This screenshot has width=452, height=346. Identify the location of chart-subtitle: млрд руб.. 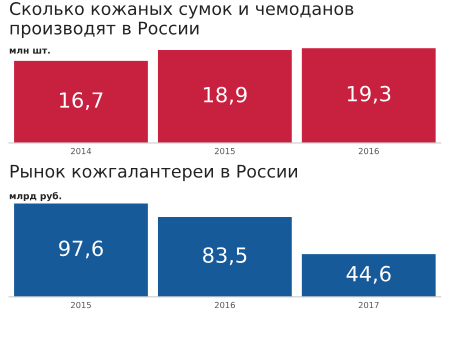
(36, 197).